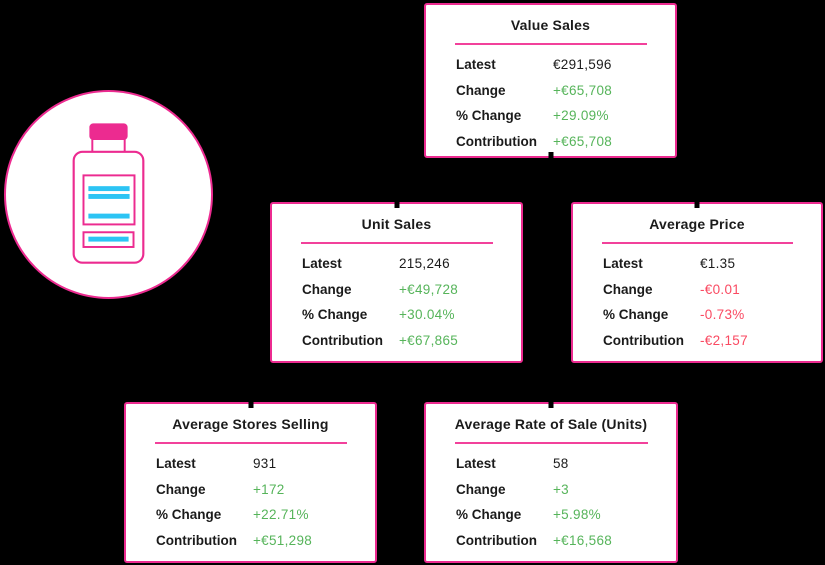 The height and width of the screenshot is (565, 825). I want to click on kpi-row-value: +22.71%, so click(281, 515).